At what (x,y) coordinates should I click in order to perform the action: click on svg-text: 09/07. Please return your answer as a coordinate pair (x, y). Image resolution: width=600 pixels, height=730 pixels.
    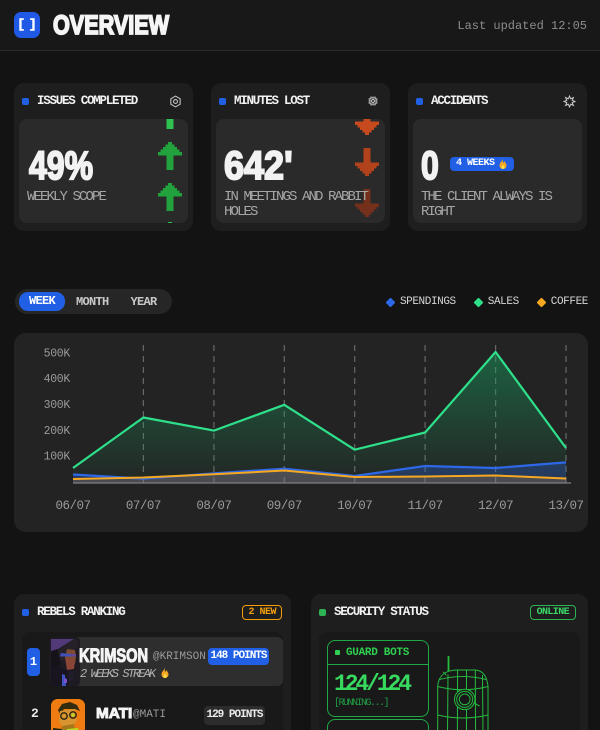
    Looking at the image, I should click on (284, 506).